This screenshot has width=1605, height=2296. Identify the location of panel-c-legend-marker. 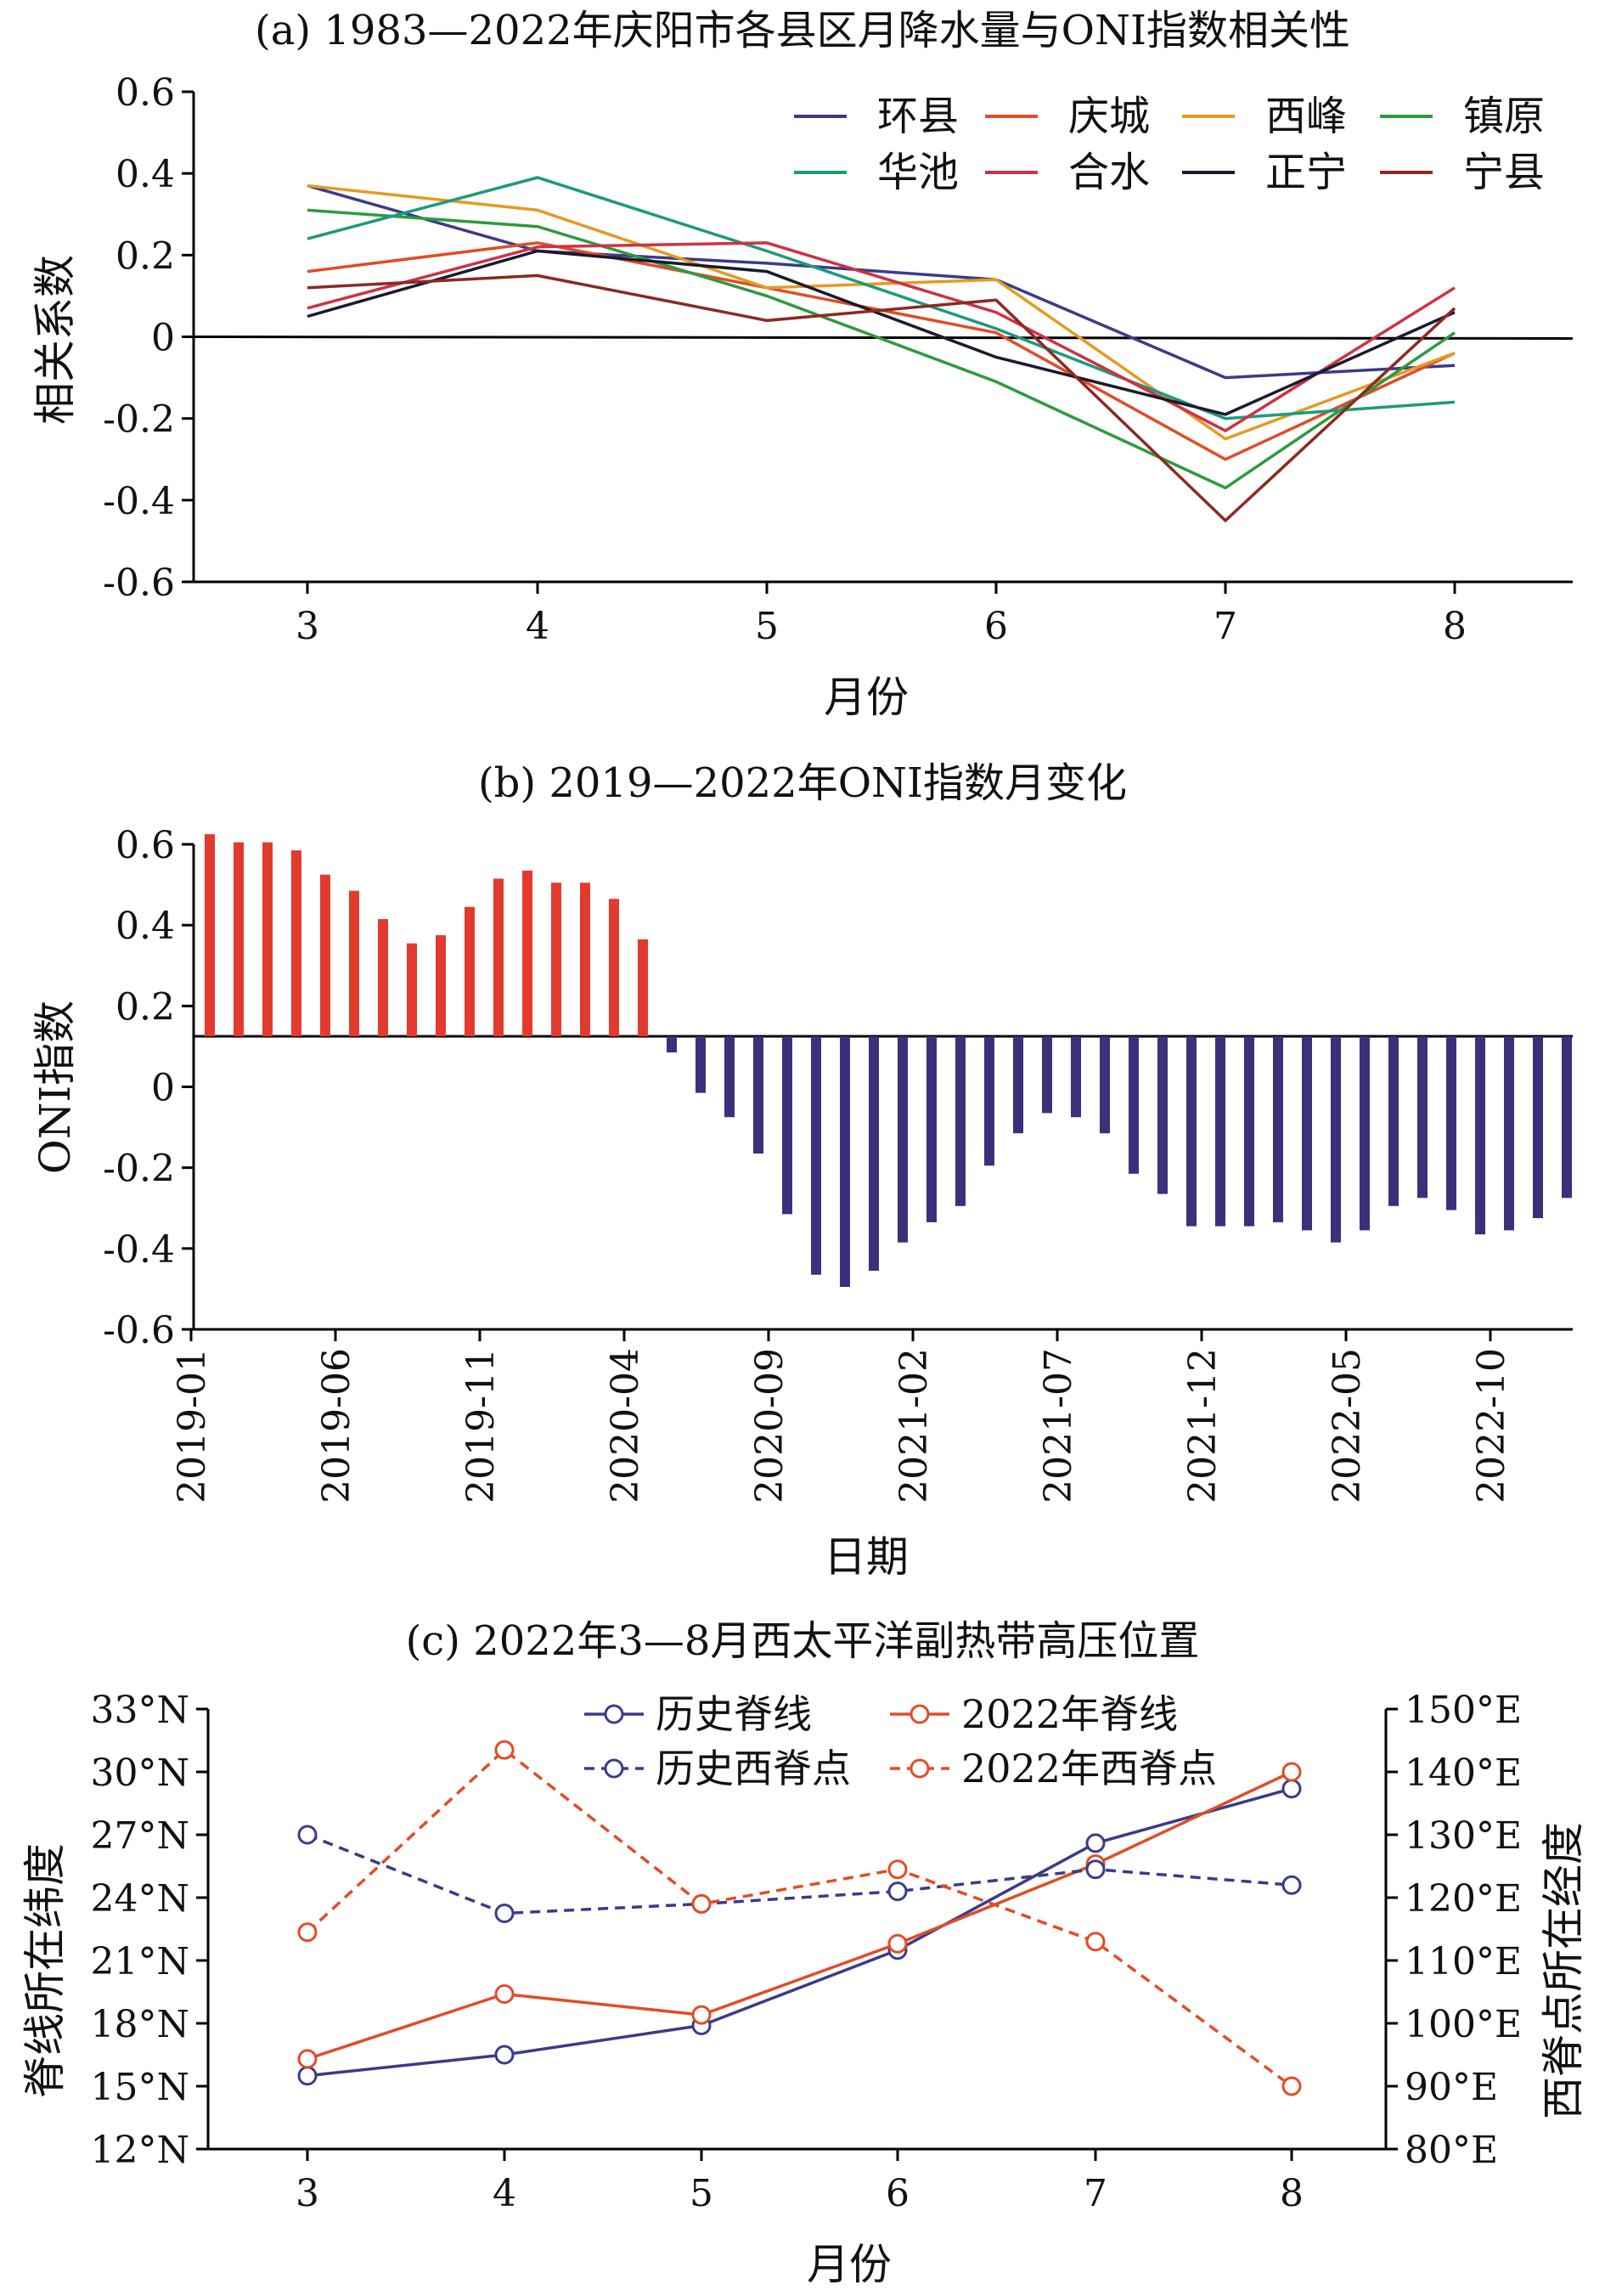
(614, 1714).